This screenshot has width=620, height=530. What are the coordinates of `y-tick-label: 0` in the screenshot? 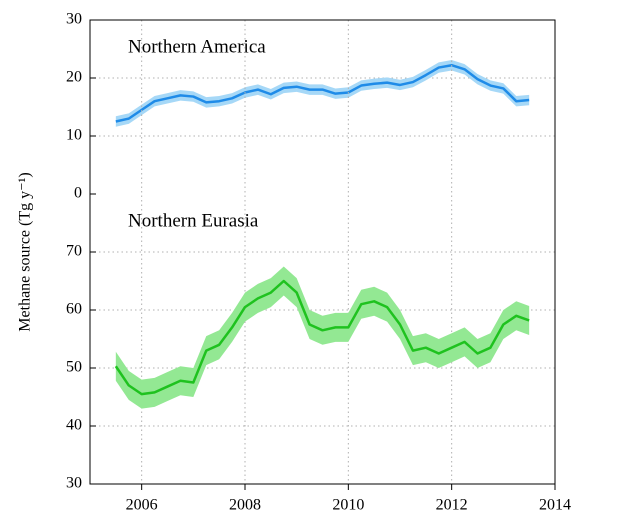 It's located at (78, 193).